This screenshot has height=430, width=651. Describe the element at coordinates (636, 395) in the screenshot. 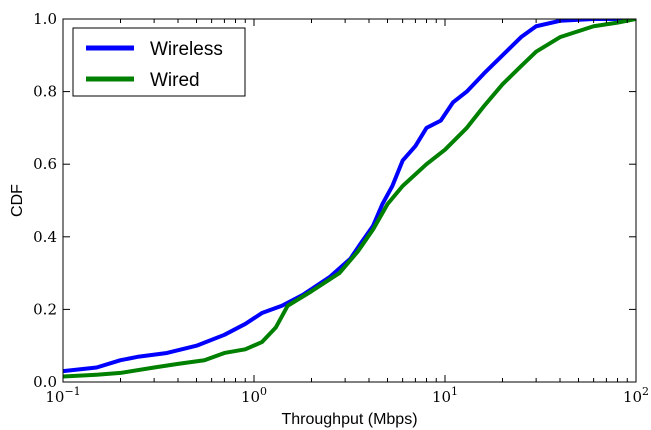

I see `x-tick-label: 10²` at that location.